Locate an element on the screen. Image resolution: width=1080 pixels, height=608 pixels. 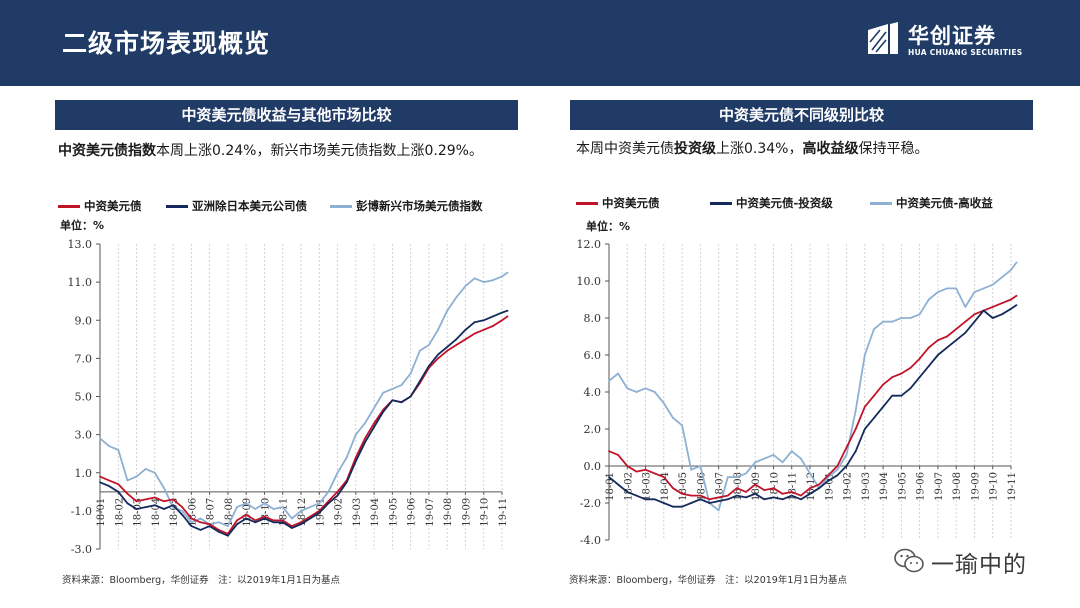
page-title: 二级市场表现概览 is located at coordinates (166, 43).